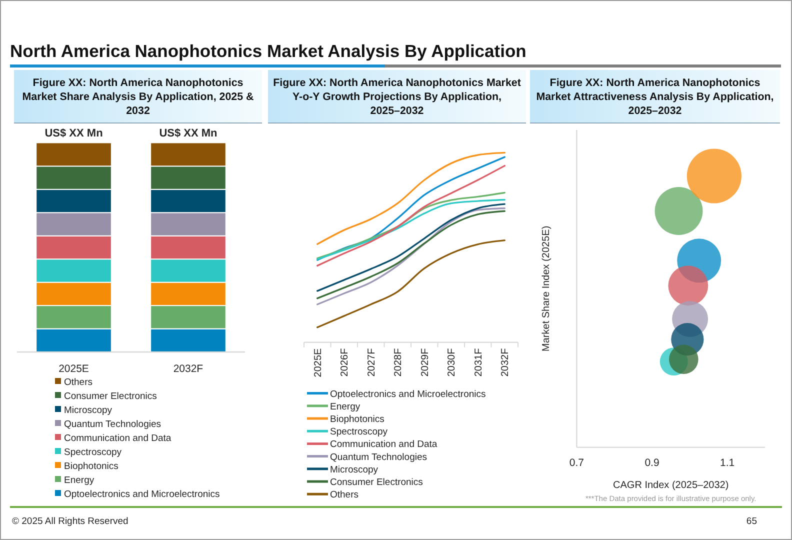  What do you see at coordinates (652, 463) in the screenshot?
I see `x-tick-label: 0.9` at bounding box center [652, 463].